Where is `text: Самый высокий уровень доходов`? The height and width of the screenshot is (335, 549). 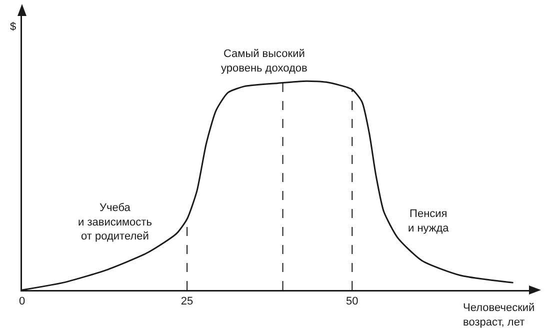 text: Самый высокий уровень доходов is located at coordinates (264, 61).